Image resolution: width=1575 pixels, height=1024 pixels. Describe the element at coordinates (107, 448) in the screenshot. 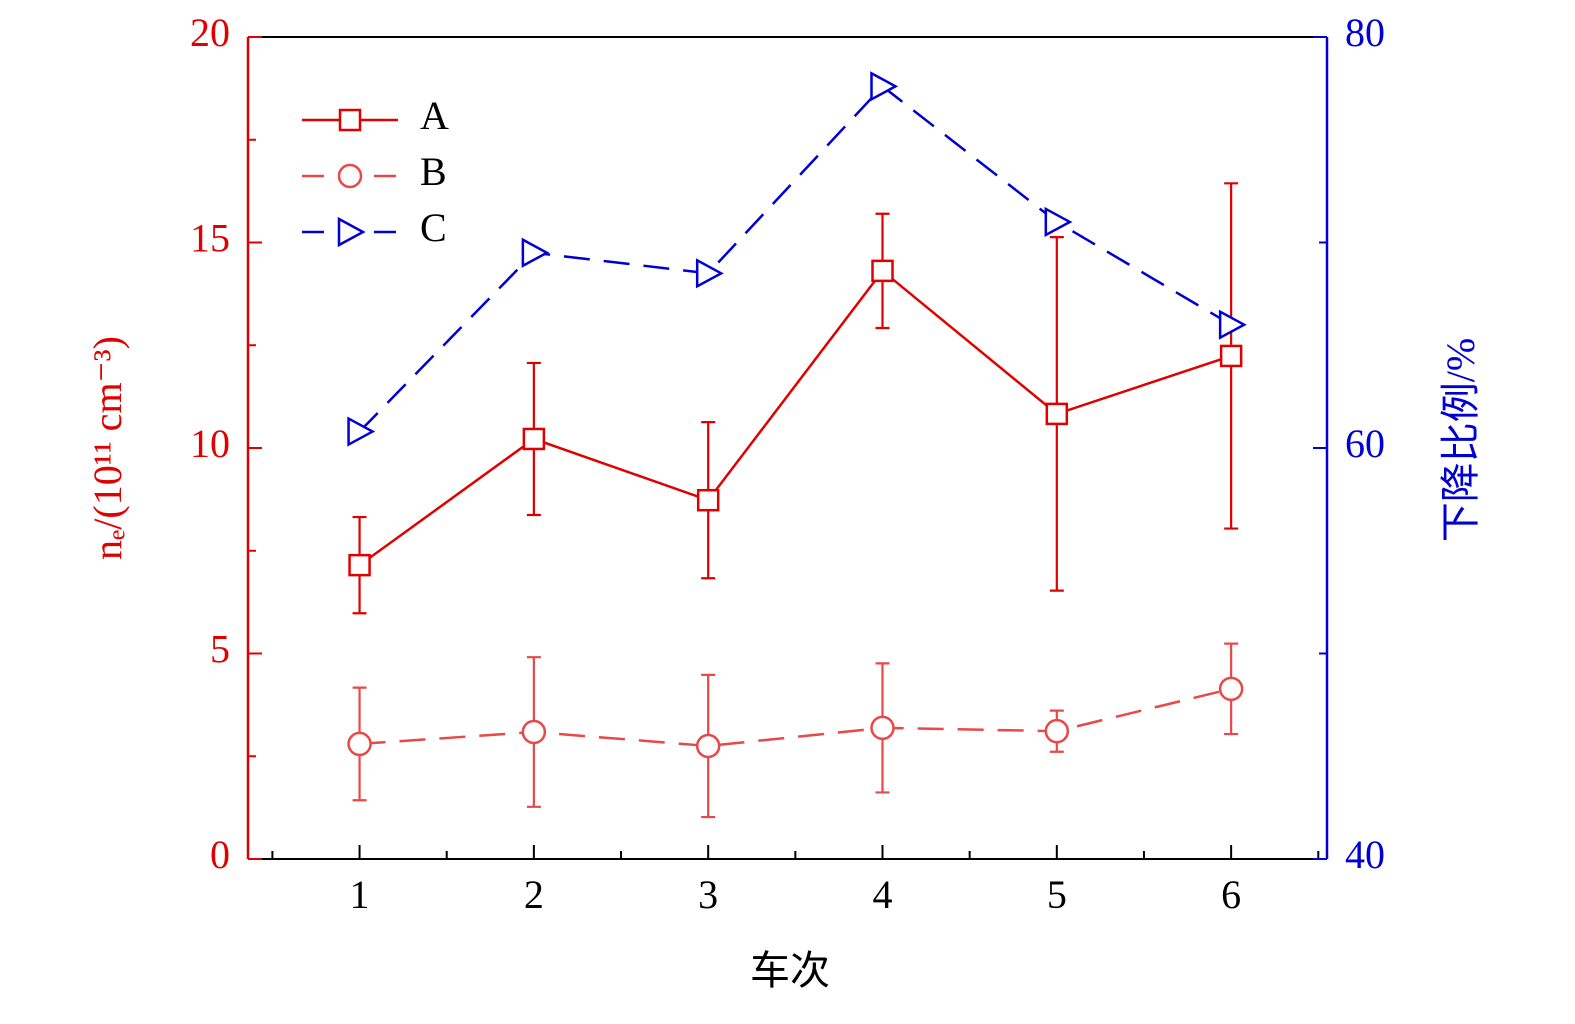

I see `y-axis-label: nₑ/(10¹¹ cm⁻³)` at that location.